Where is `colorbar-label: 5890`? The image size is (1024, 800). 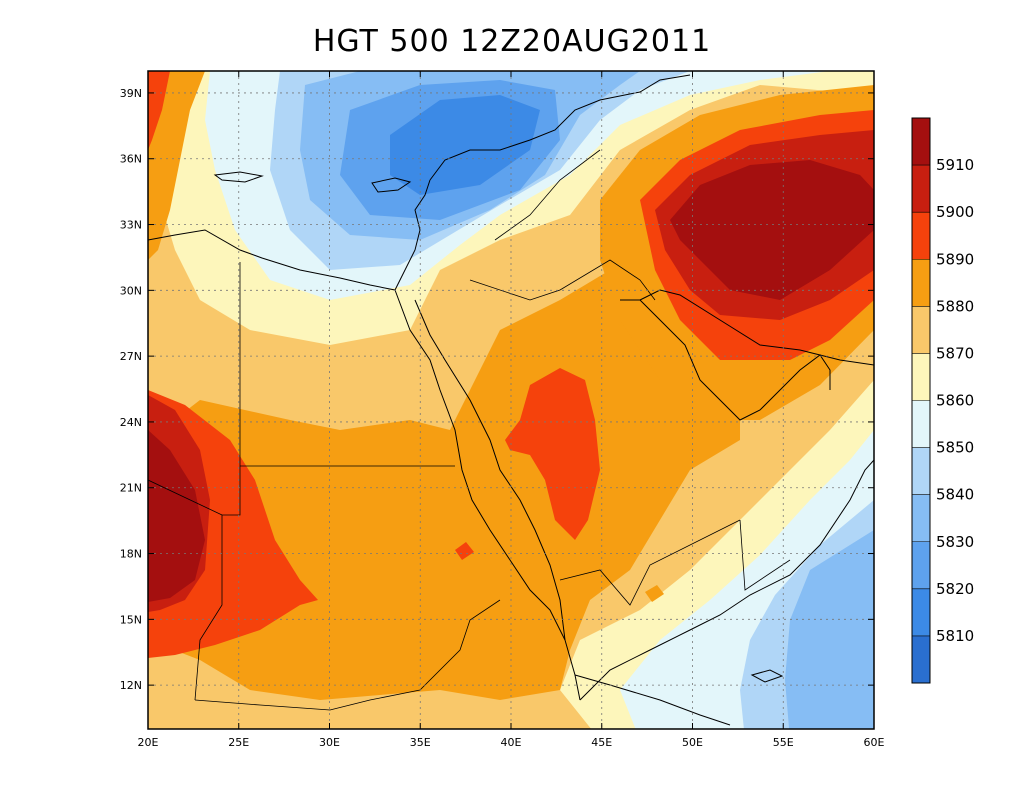
colorbar-label: 5890 is located at coordinates (955, 259).